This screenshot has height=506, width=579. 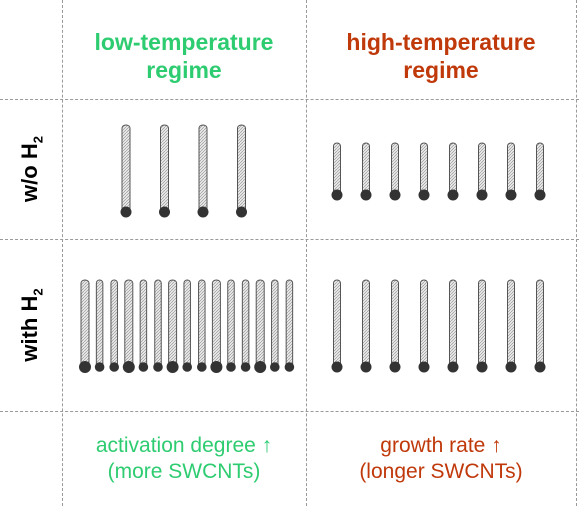 I want to click on panel-low-temp-with-h2, so click(x=187, y=326).